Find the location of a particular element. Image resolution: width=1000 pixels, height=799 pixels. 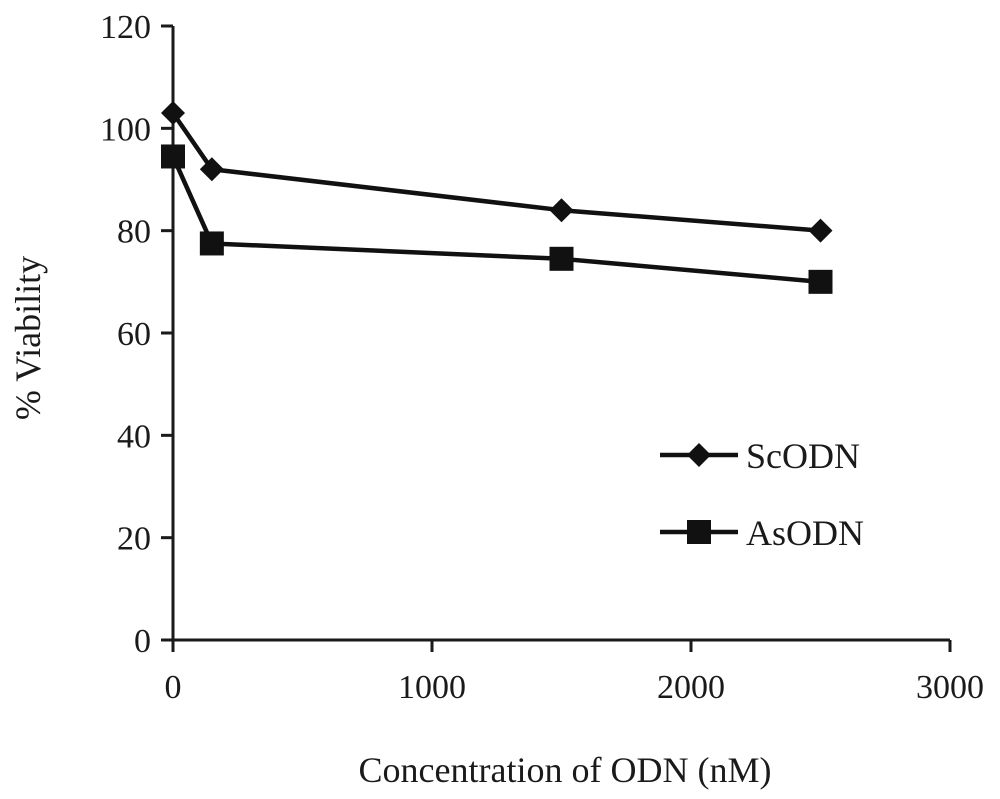

y-tick-label: 100 is located at coordinates (125, 129).